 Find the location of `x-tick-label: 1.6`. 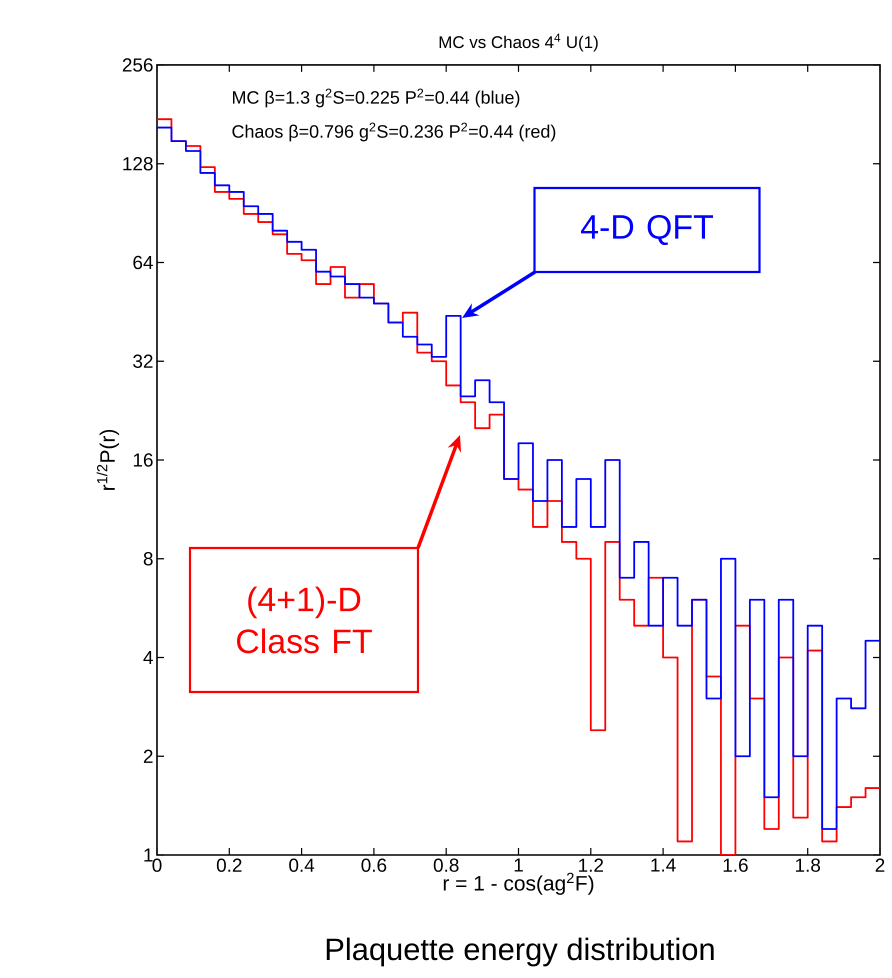

x-tick-label: 1.6 is located at coordinates (736, 865).